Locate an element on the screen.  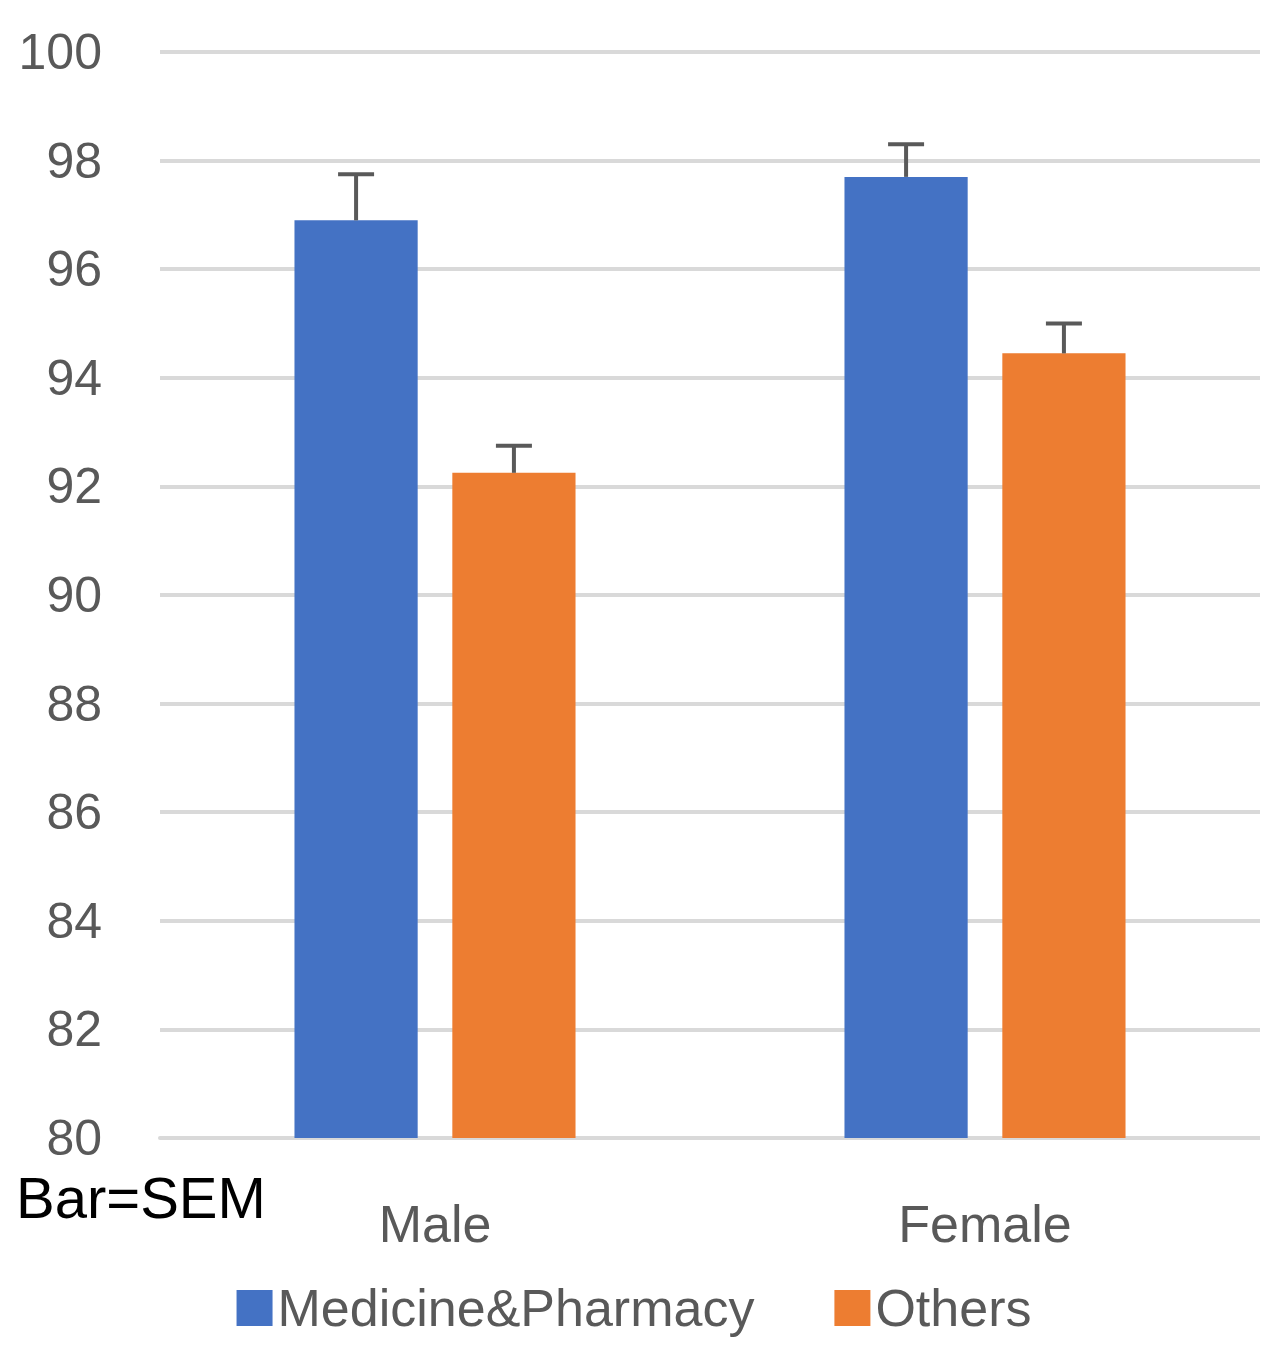
x-tick-label: Male is located at coordinates (435, 1224).